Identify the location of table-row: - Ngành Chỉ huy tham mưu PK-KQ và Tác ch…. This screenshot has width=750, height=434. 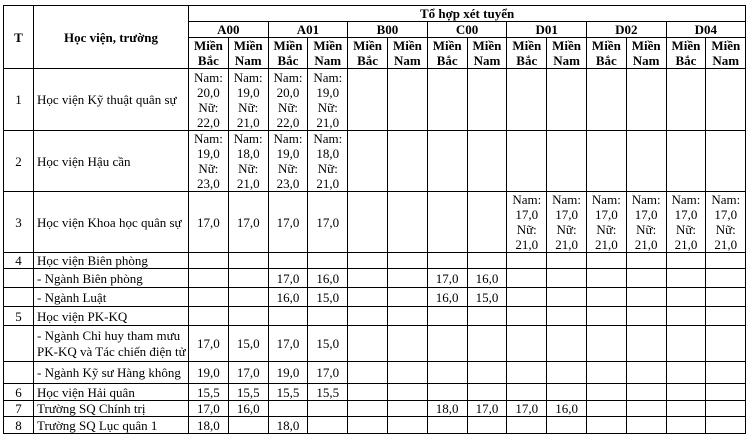
(375, 343).